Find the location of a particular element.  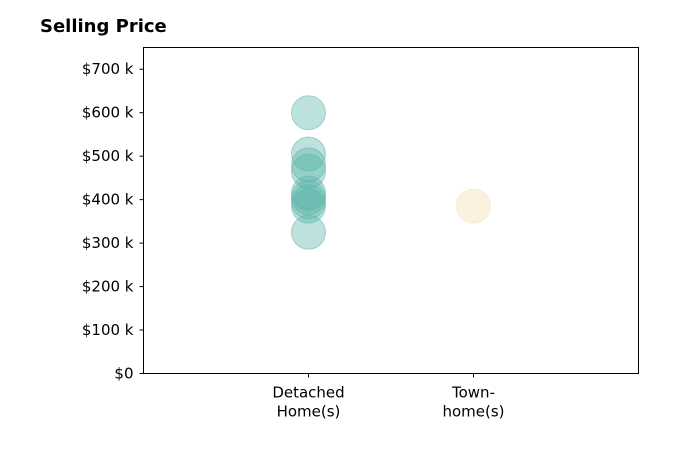

y-tick-label: $100 k is located at coordinates (108, 330).